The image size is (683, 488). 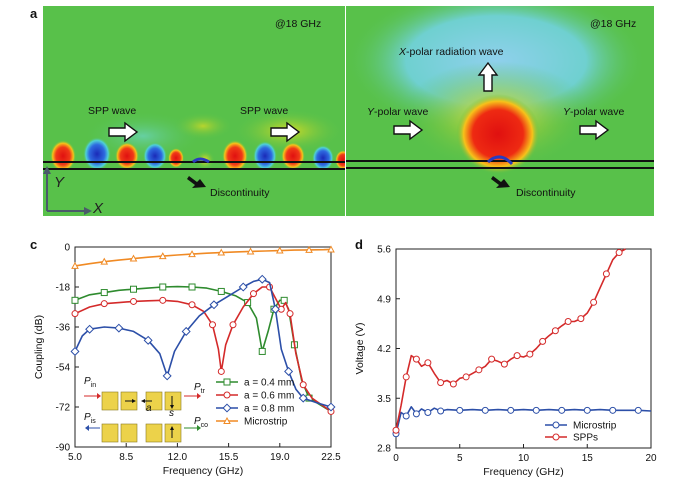 I want to click on y-tick-label: 5.6, so click(x=384, y=250).